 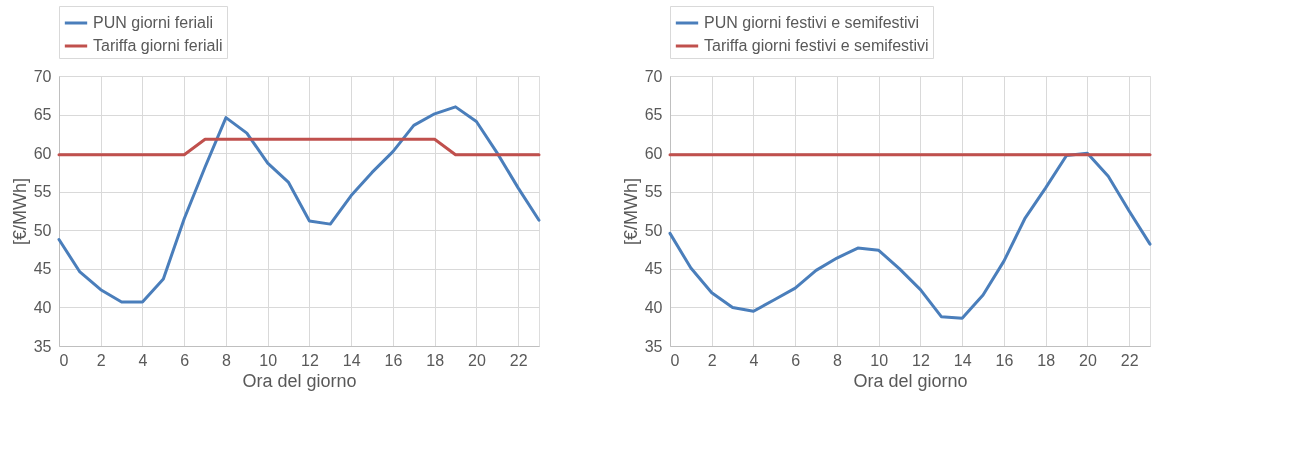 I want to click on legend-label: PUN giorni festivi e semifestivi, so click(x=812, y=22).